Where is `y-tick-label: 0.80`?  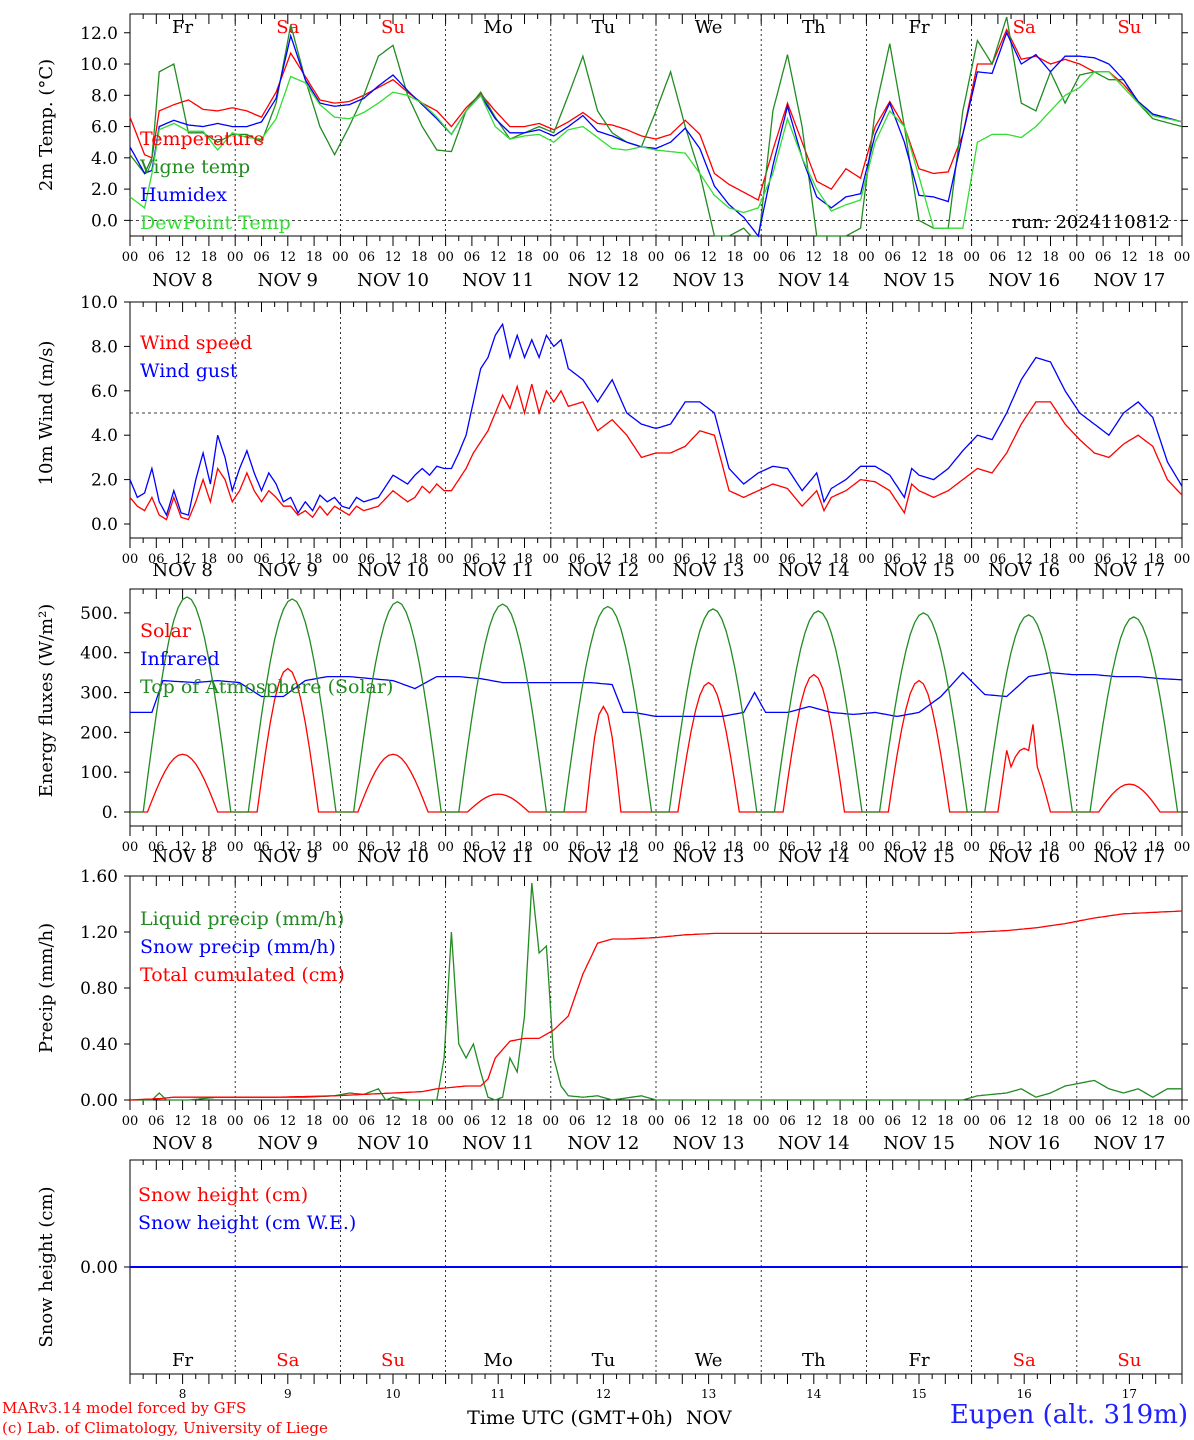 y-tick-label: 0.80 is located at coordinates (99, 989).